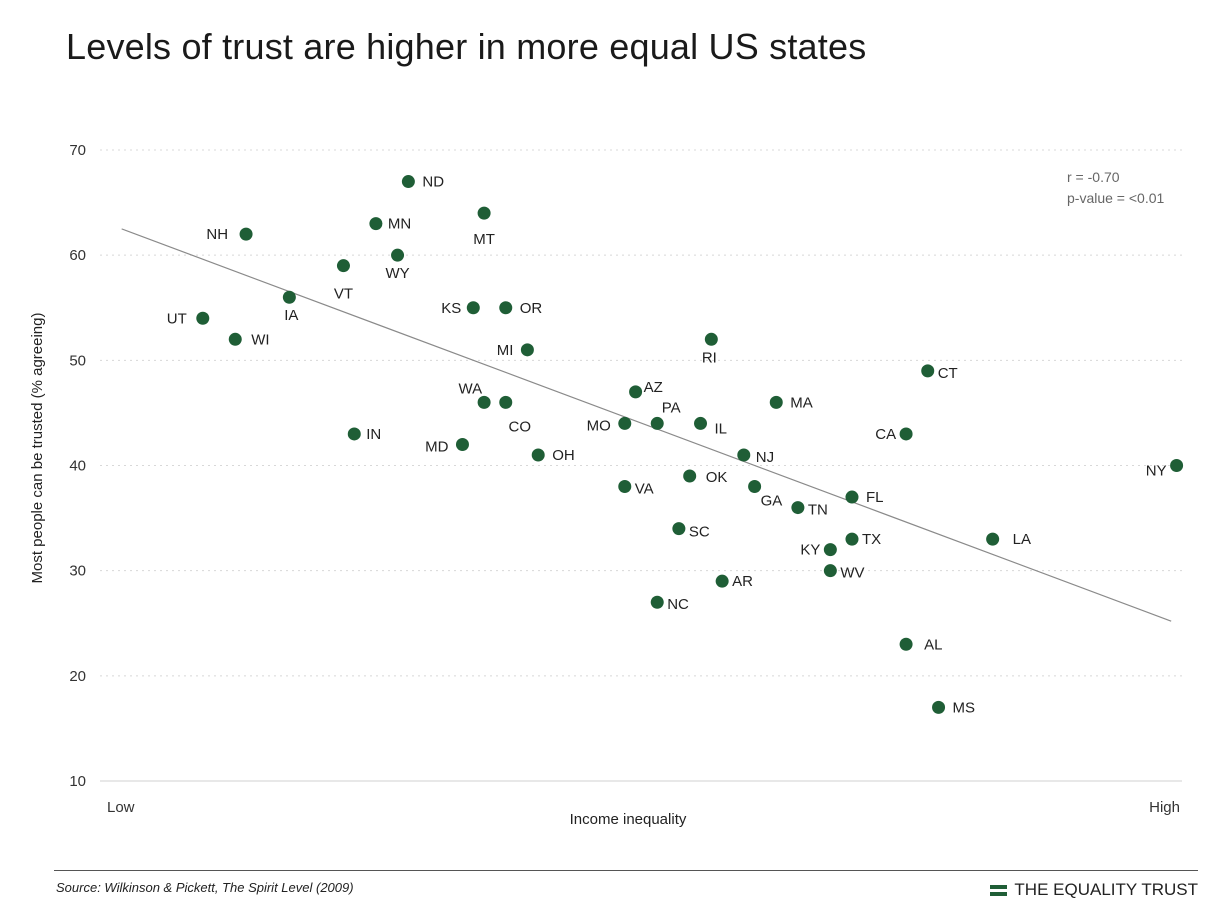 This screenshot has width=1224, height=913. Describe the element at coordinates (999, 890) in the screenshot. I see `equality-trust-icon` at that location.